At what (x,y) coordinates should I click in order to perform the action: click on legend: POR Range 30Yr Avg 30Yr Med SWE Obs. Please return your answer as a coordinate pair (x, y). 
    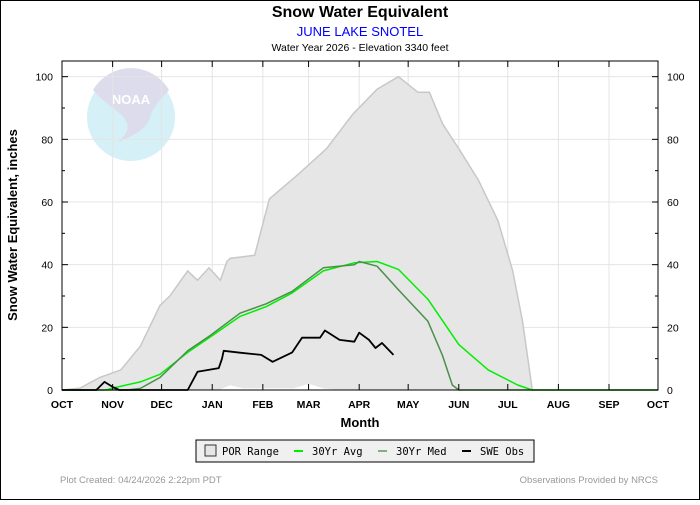
    Looking at the image, I should click on (365, 451).